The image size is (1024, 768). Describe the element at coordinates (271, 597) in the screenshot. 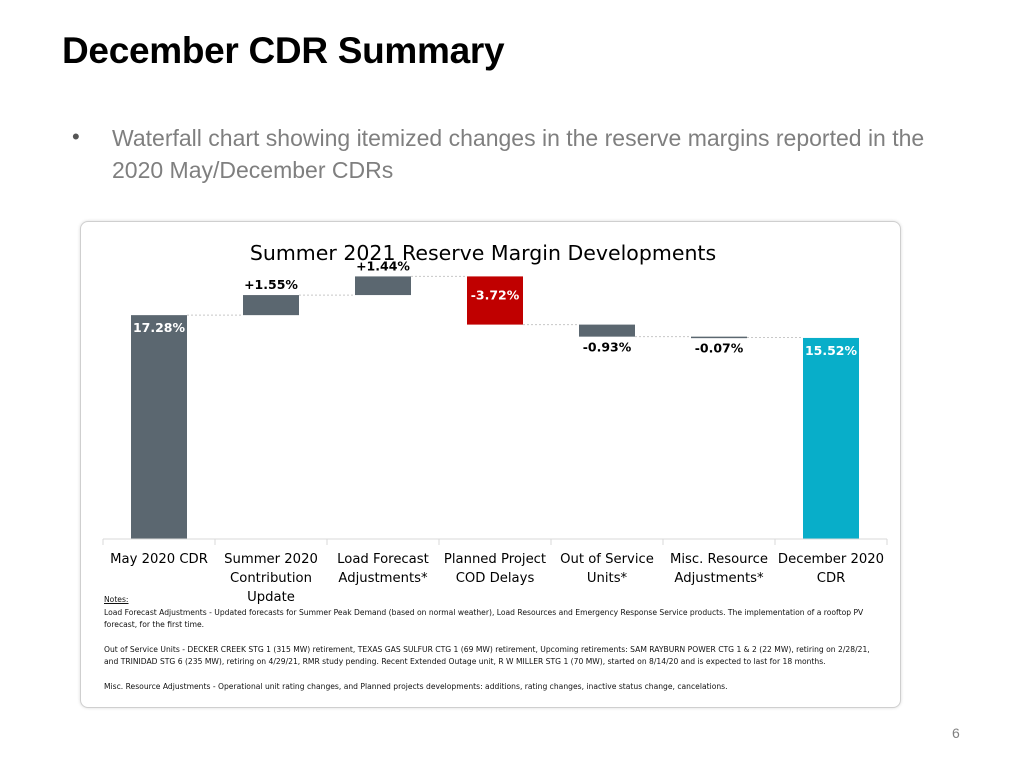

I see `category-label: Update` at that location.